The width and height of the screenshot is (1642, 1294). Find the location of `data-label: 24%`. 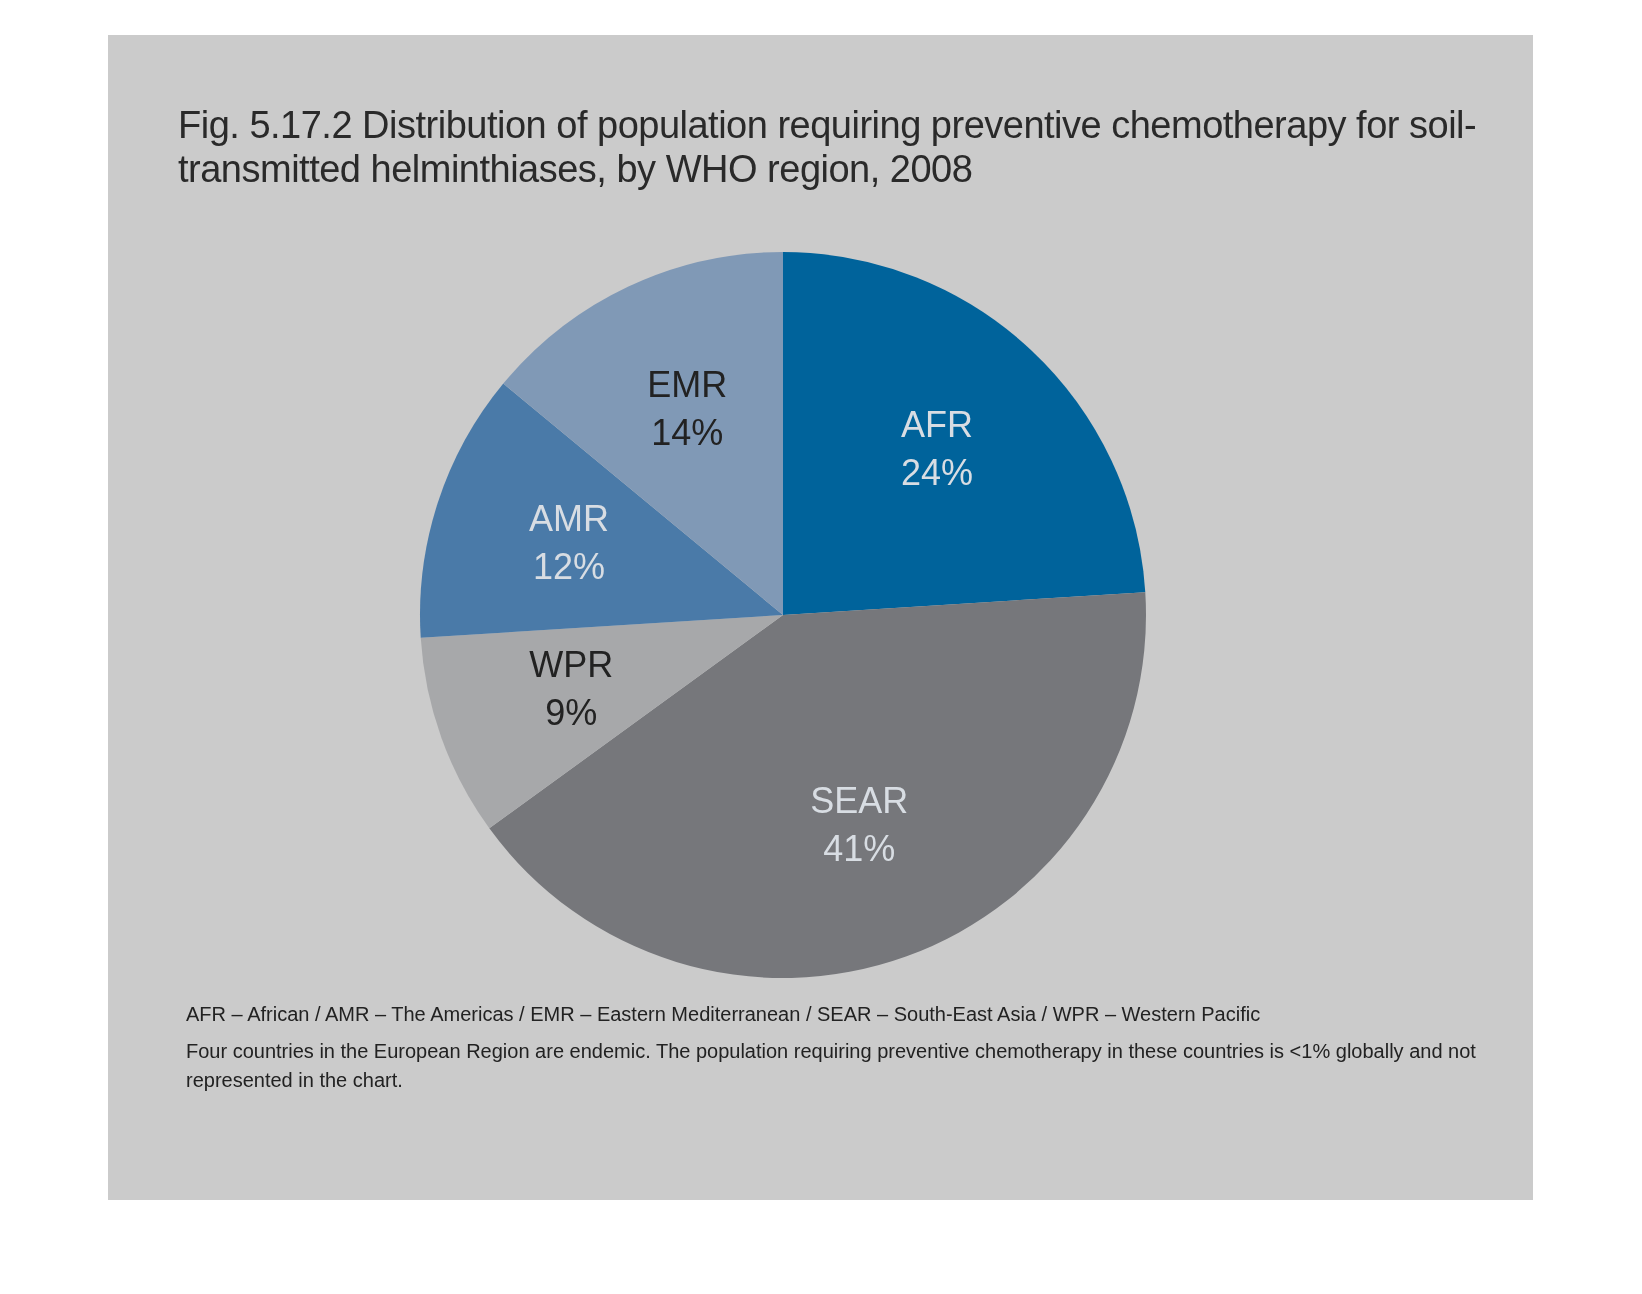

data-label: 24% is located at coordinates (937, 472).